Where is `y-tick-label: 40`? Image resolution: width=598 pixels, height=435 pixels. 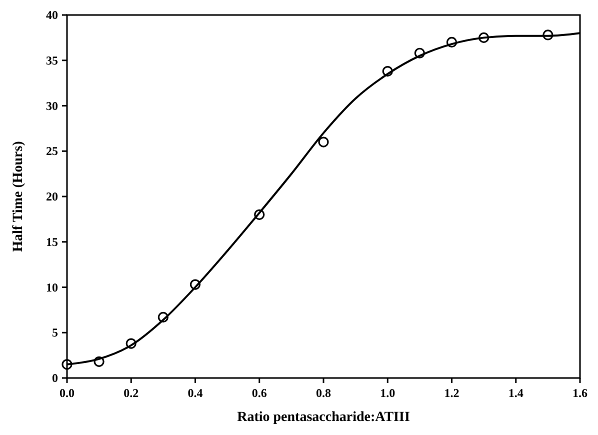
y-tick-label: 40 is located at coordinates (52, 15).